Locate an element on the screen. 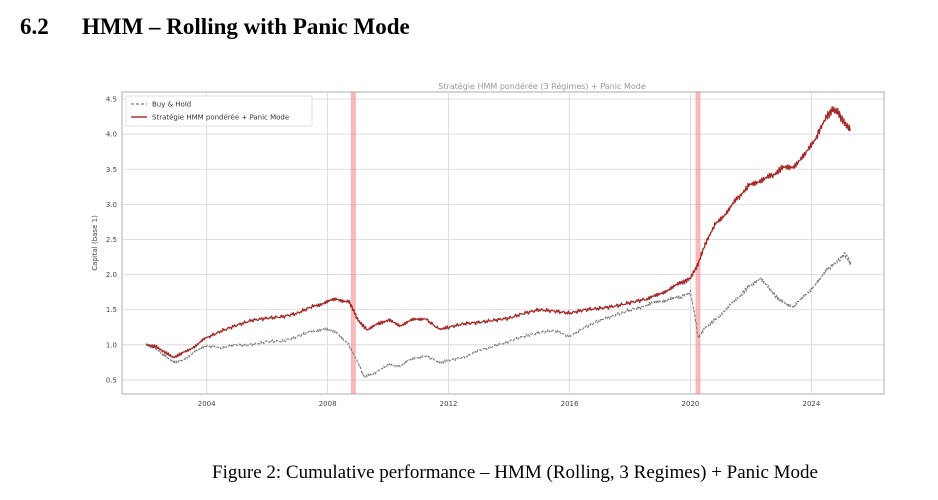 Image resolution: width=938 pixels, height=500 pixels. x-tick-label: 2016 is located at coordinates (570, 404).